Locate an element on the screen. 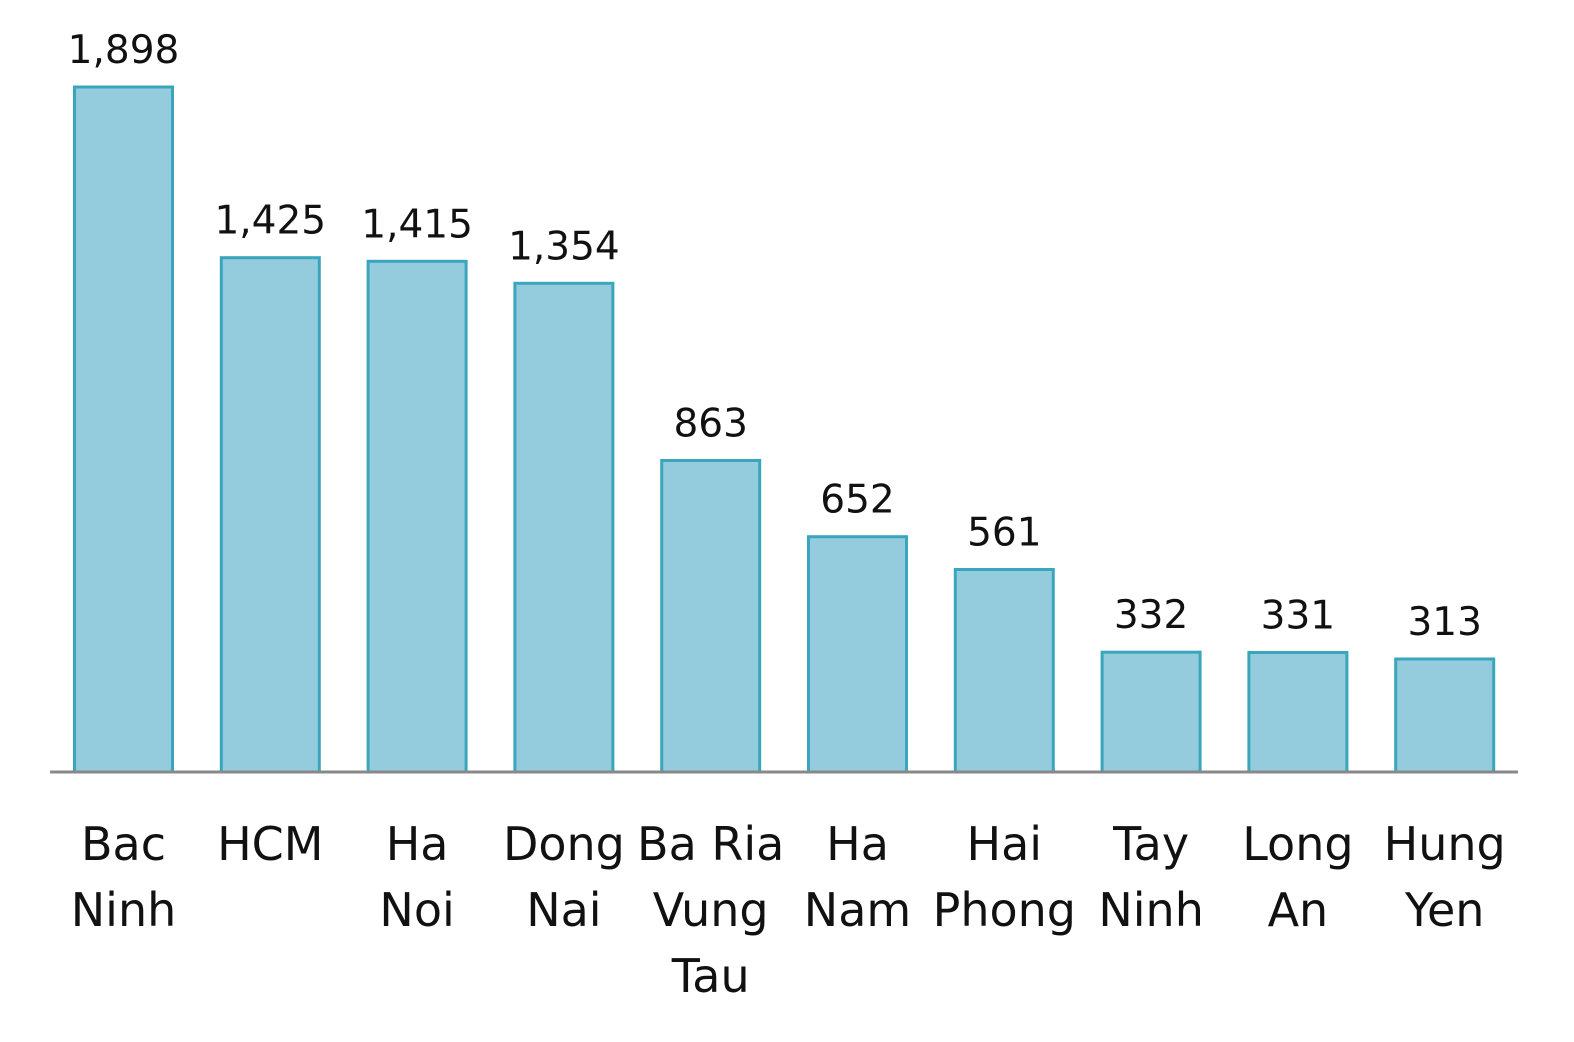  data-label: 1,898 is located at coordinates (124, 50).